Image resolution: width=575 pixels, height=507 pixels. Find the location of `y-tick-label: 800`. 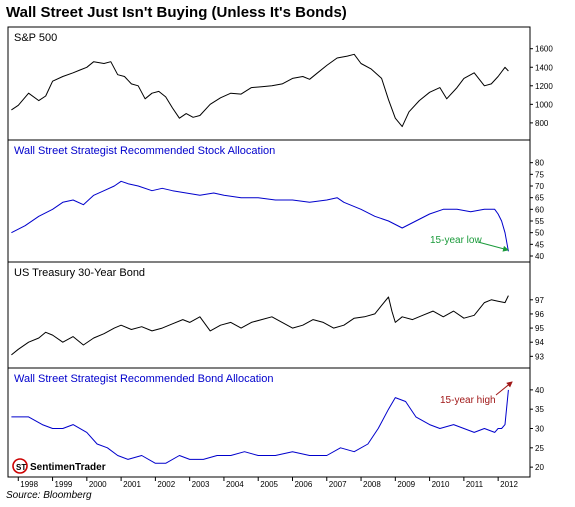

y-tick-label: 800 is located at coordinates (542, 123).